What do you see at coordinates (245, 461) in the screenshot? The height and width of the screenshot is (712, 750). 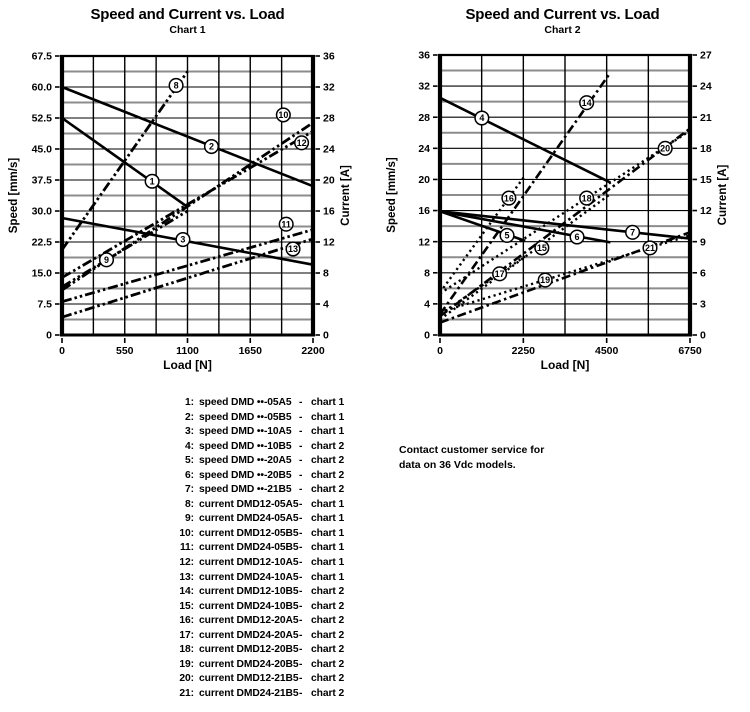 I see `legend-item-label: speed DMD ••-20A5` at bounding box center [245, 461].